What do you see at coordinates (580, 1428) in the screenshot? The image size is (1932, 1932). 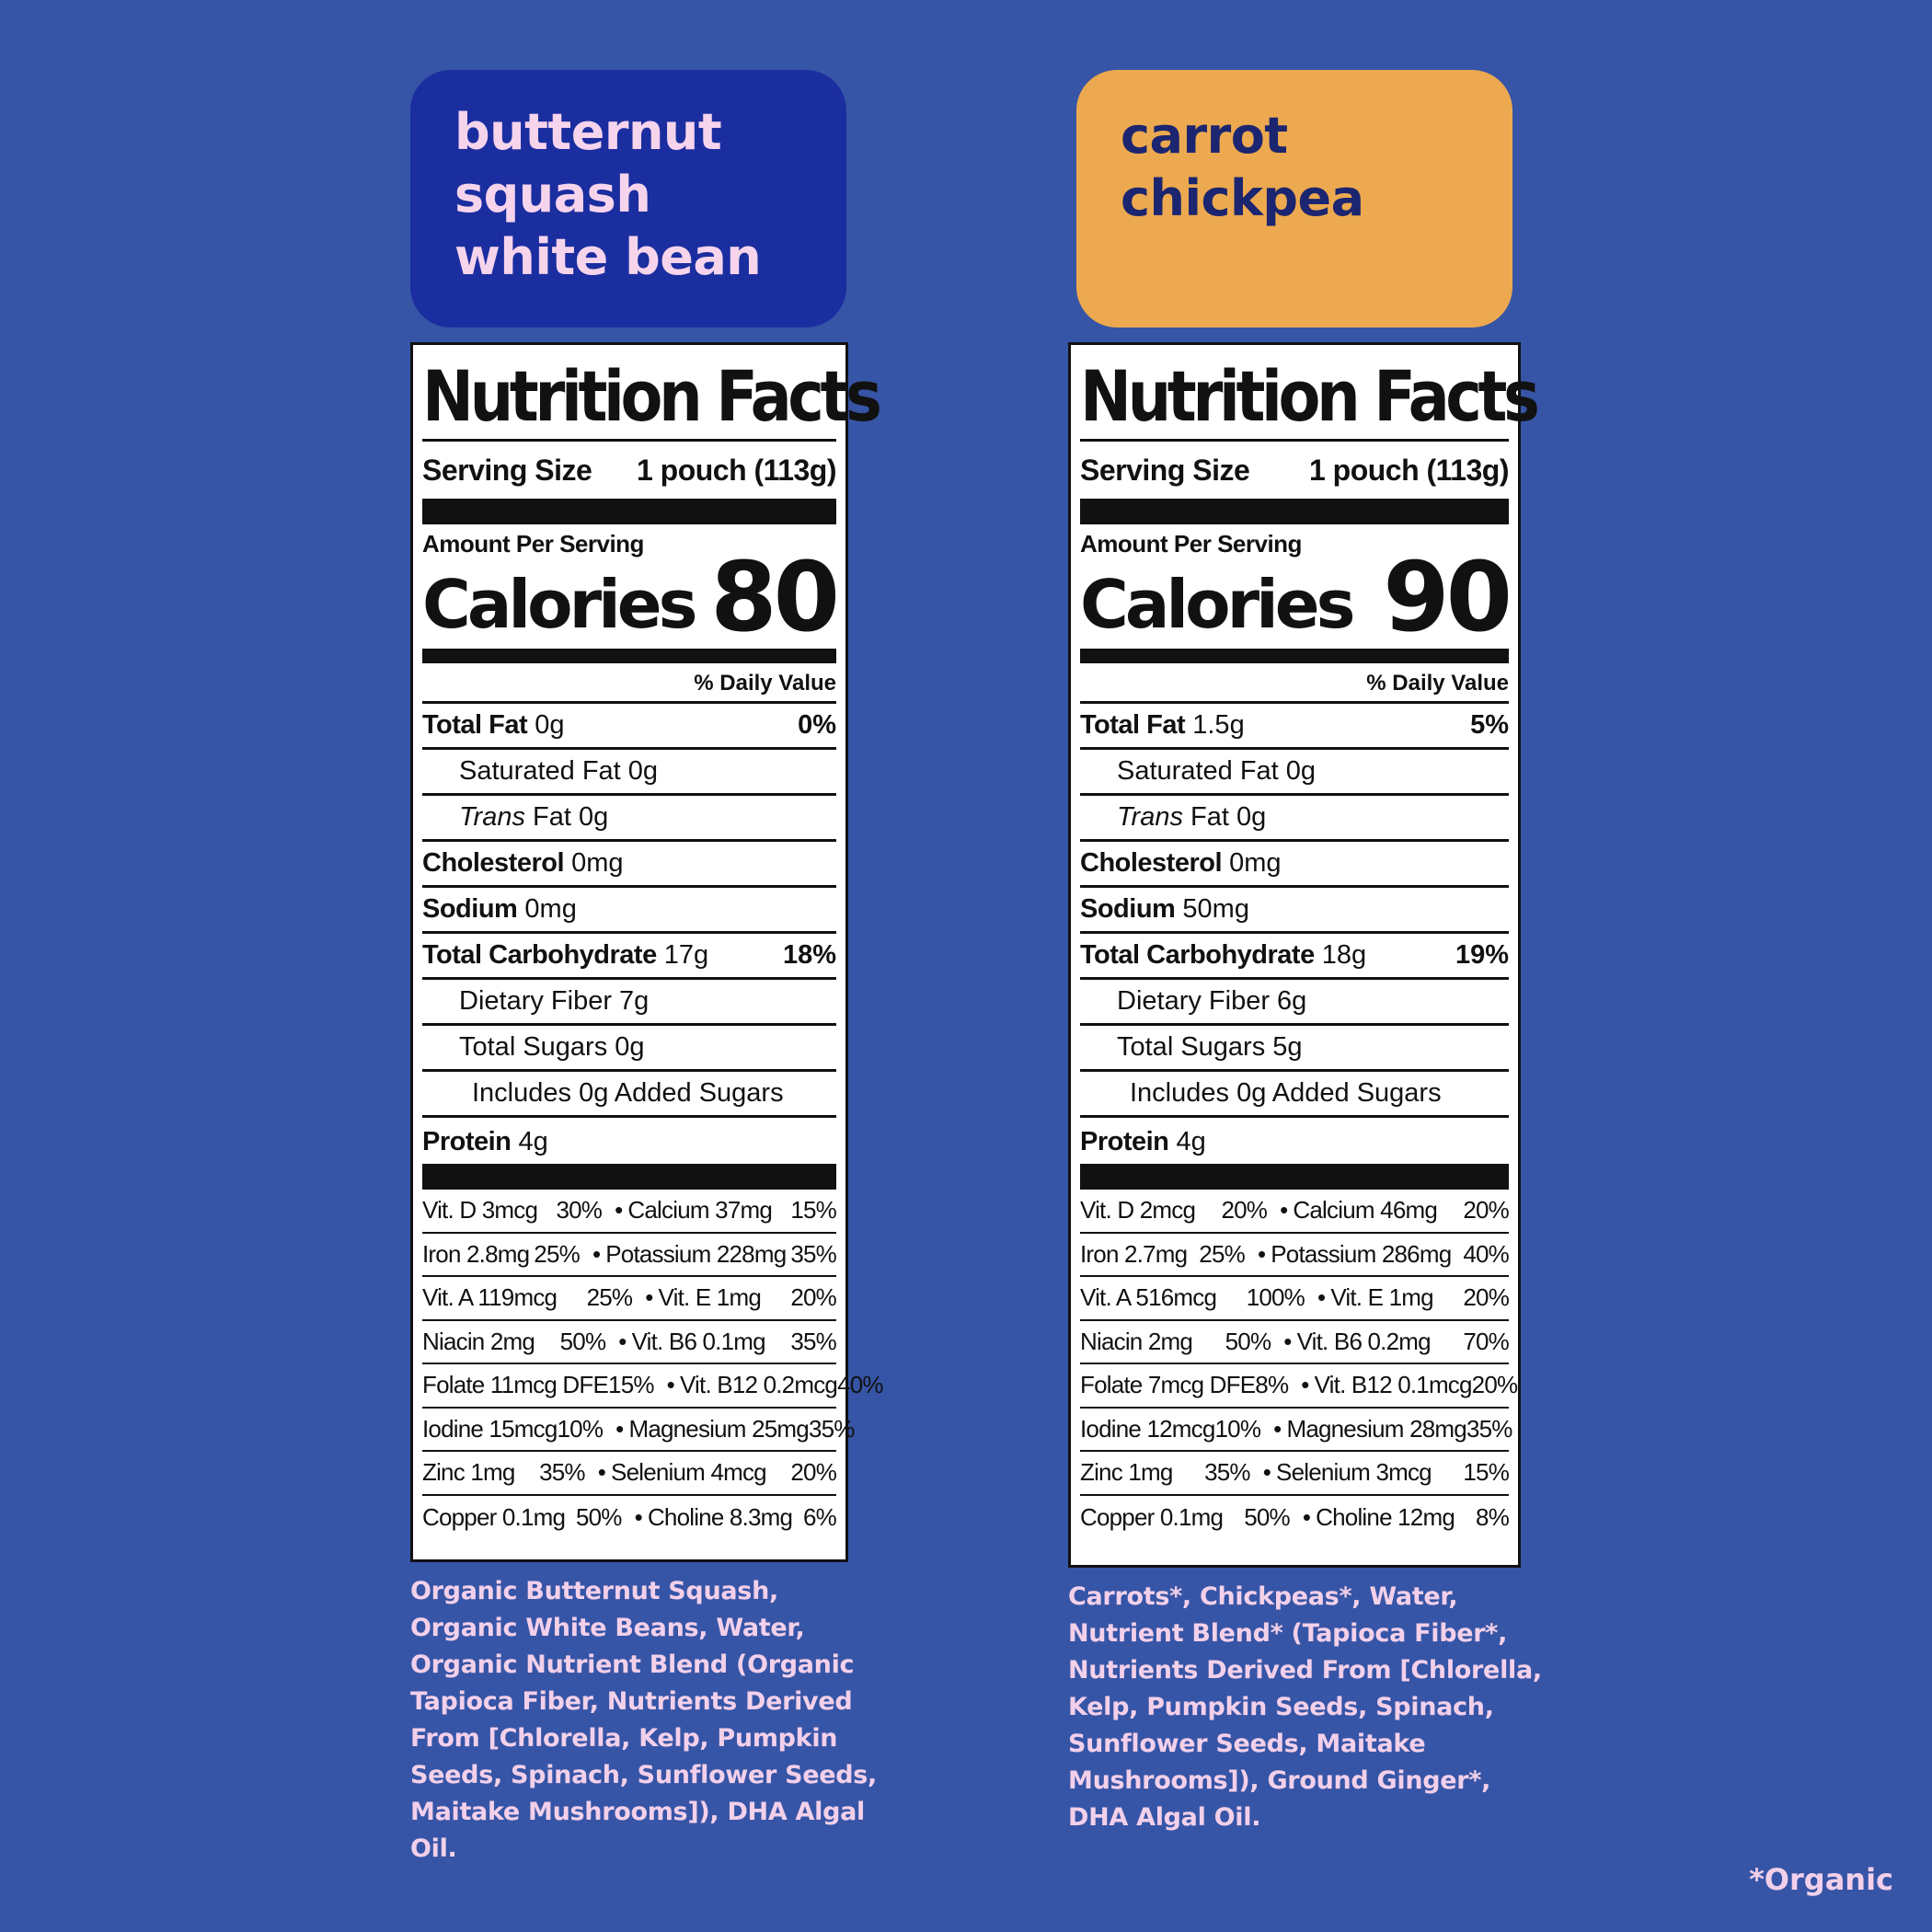 I see `vitamin-pct: 10%` at bounding box center [580, 1428].